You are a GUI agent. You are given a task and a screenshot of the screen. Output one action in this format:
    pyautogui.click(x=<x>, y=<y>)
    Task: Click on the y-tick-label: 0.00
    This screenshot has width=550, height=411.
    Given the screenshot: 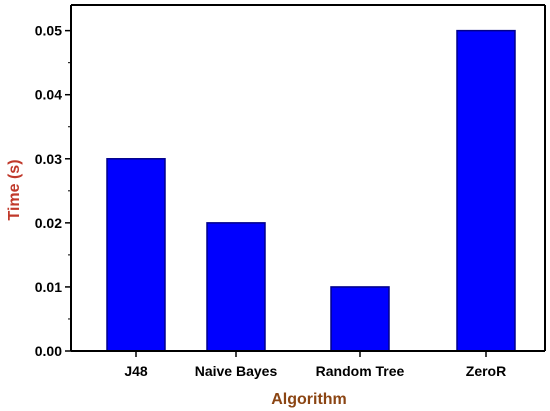 What is the action you would take?
    pyautogui.click(x=48, y=351)
    